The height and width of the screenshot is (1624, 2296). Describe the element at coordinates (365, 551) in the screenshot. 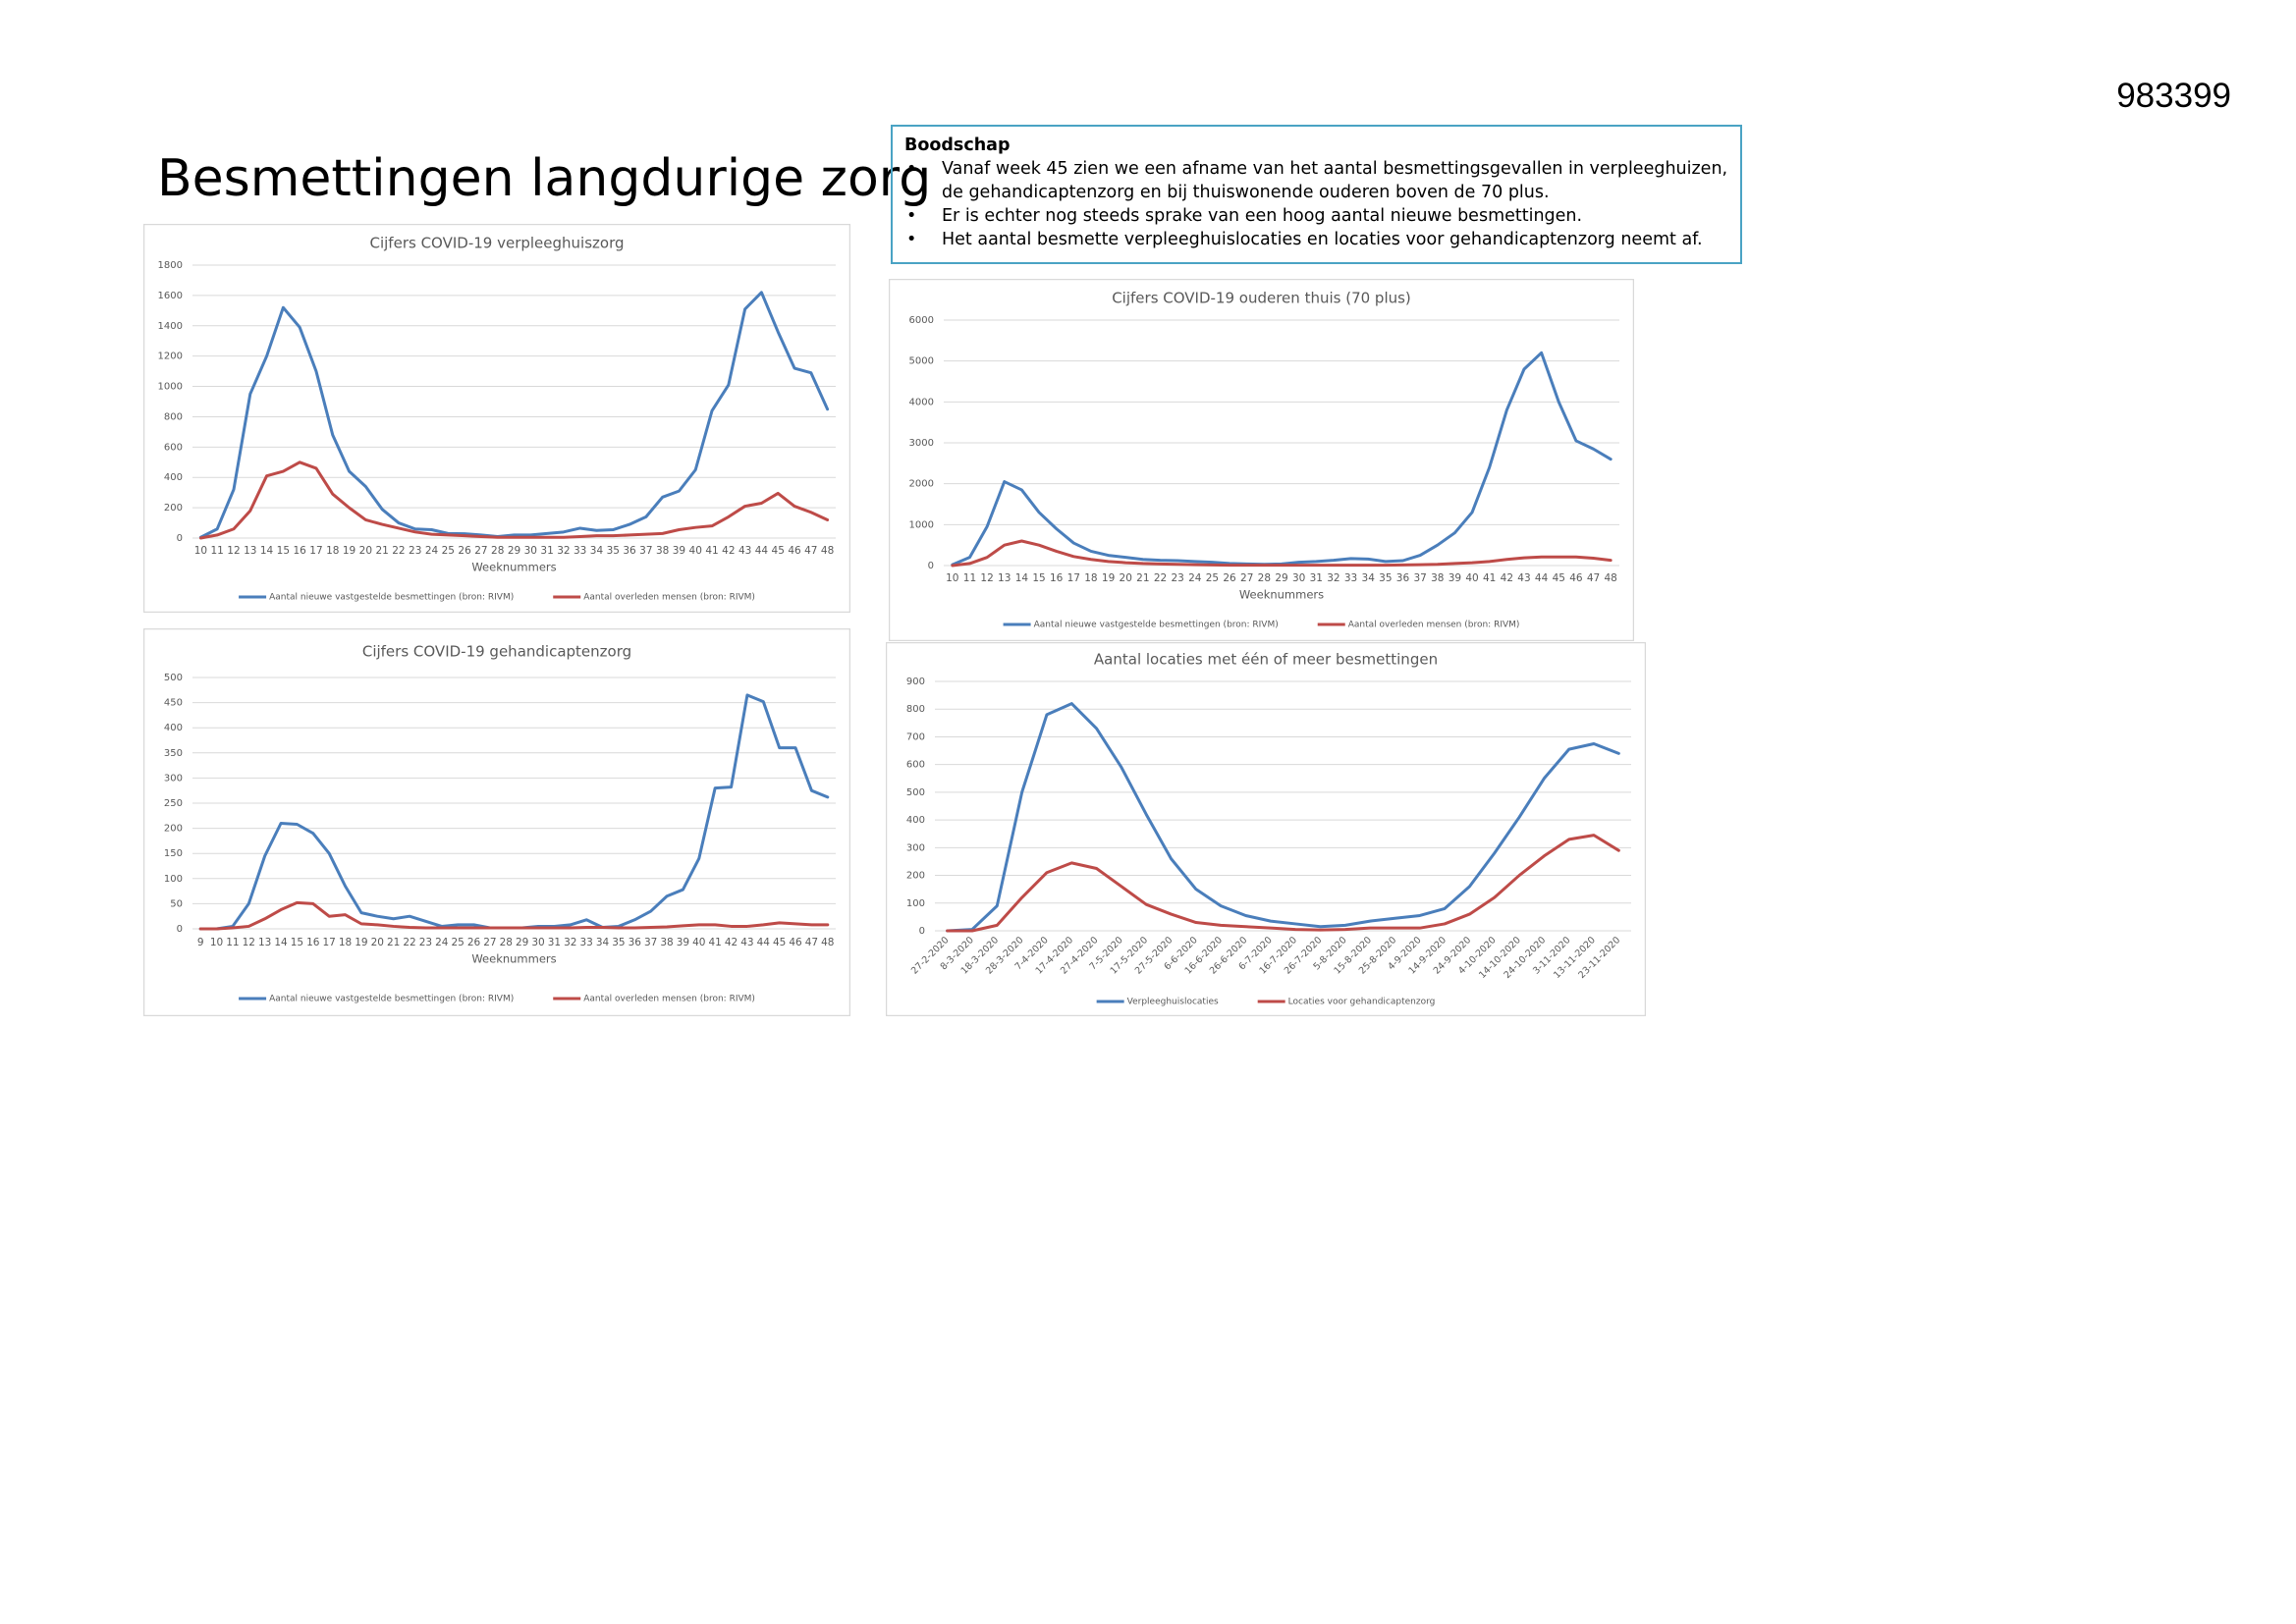

I see `x-tick-label: 20` at that location.